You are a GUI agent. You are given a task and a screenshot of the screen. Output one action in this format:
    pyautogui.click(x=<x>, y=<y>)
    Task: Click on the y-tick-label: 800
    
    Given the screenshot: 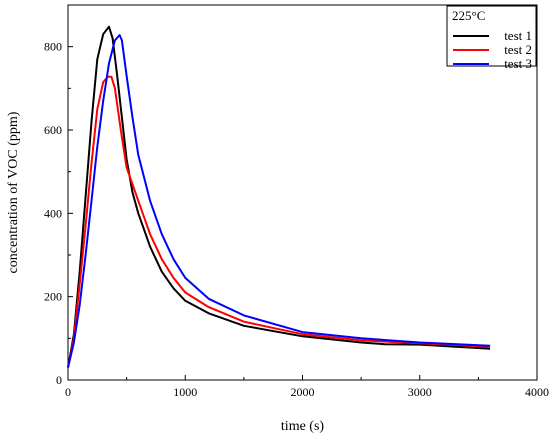 What is the action you would take?
    pyautogui.click(x=53, y=47)
    